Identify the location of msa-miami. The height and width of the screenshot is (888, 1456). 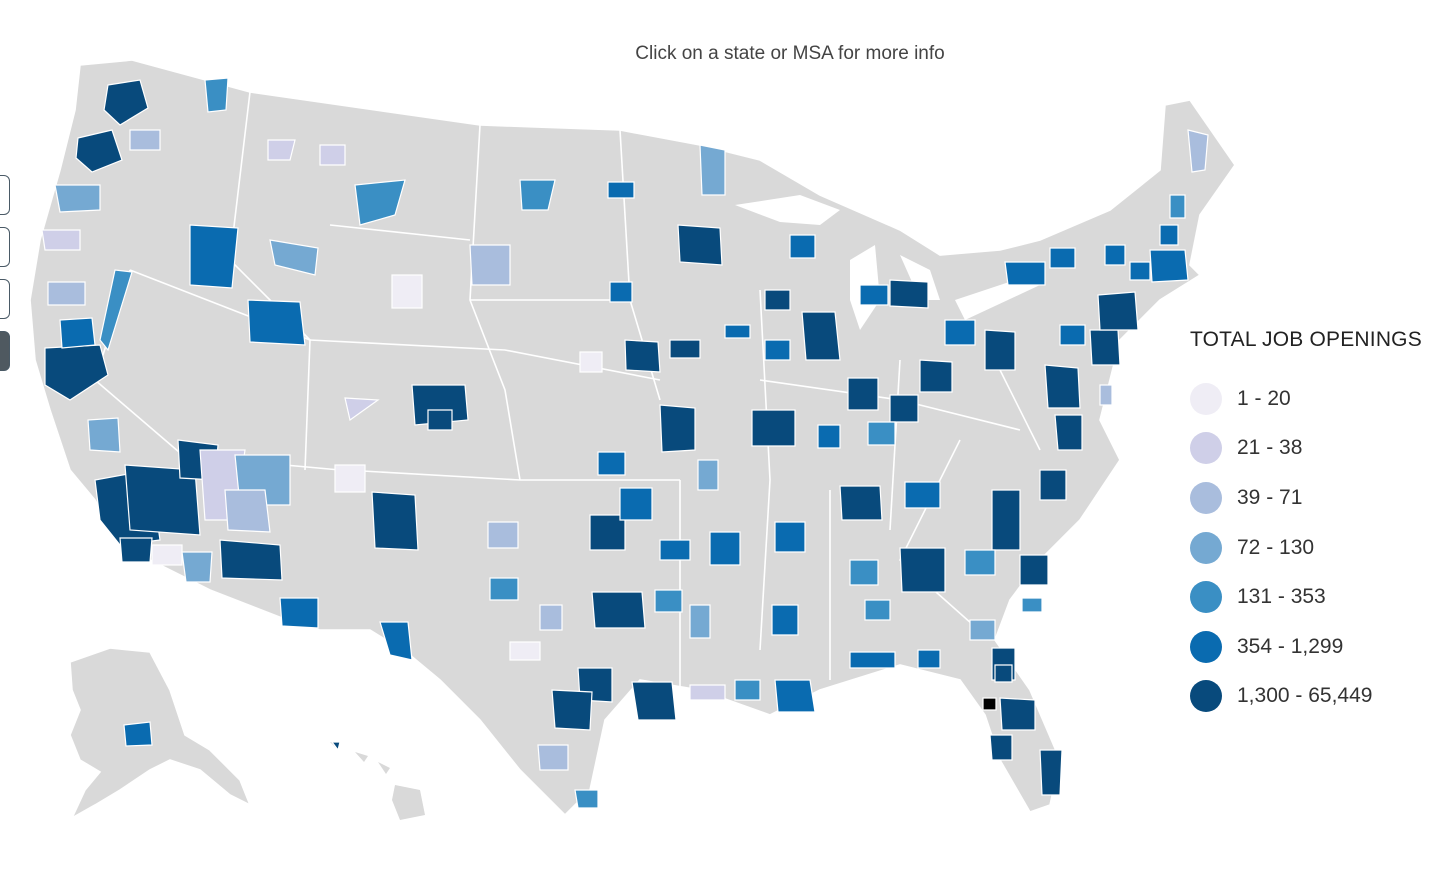
(1051, 772).